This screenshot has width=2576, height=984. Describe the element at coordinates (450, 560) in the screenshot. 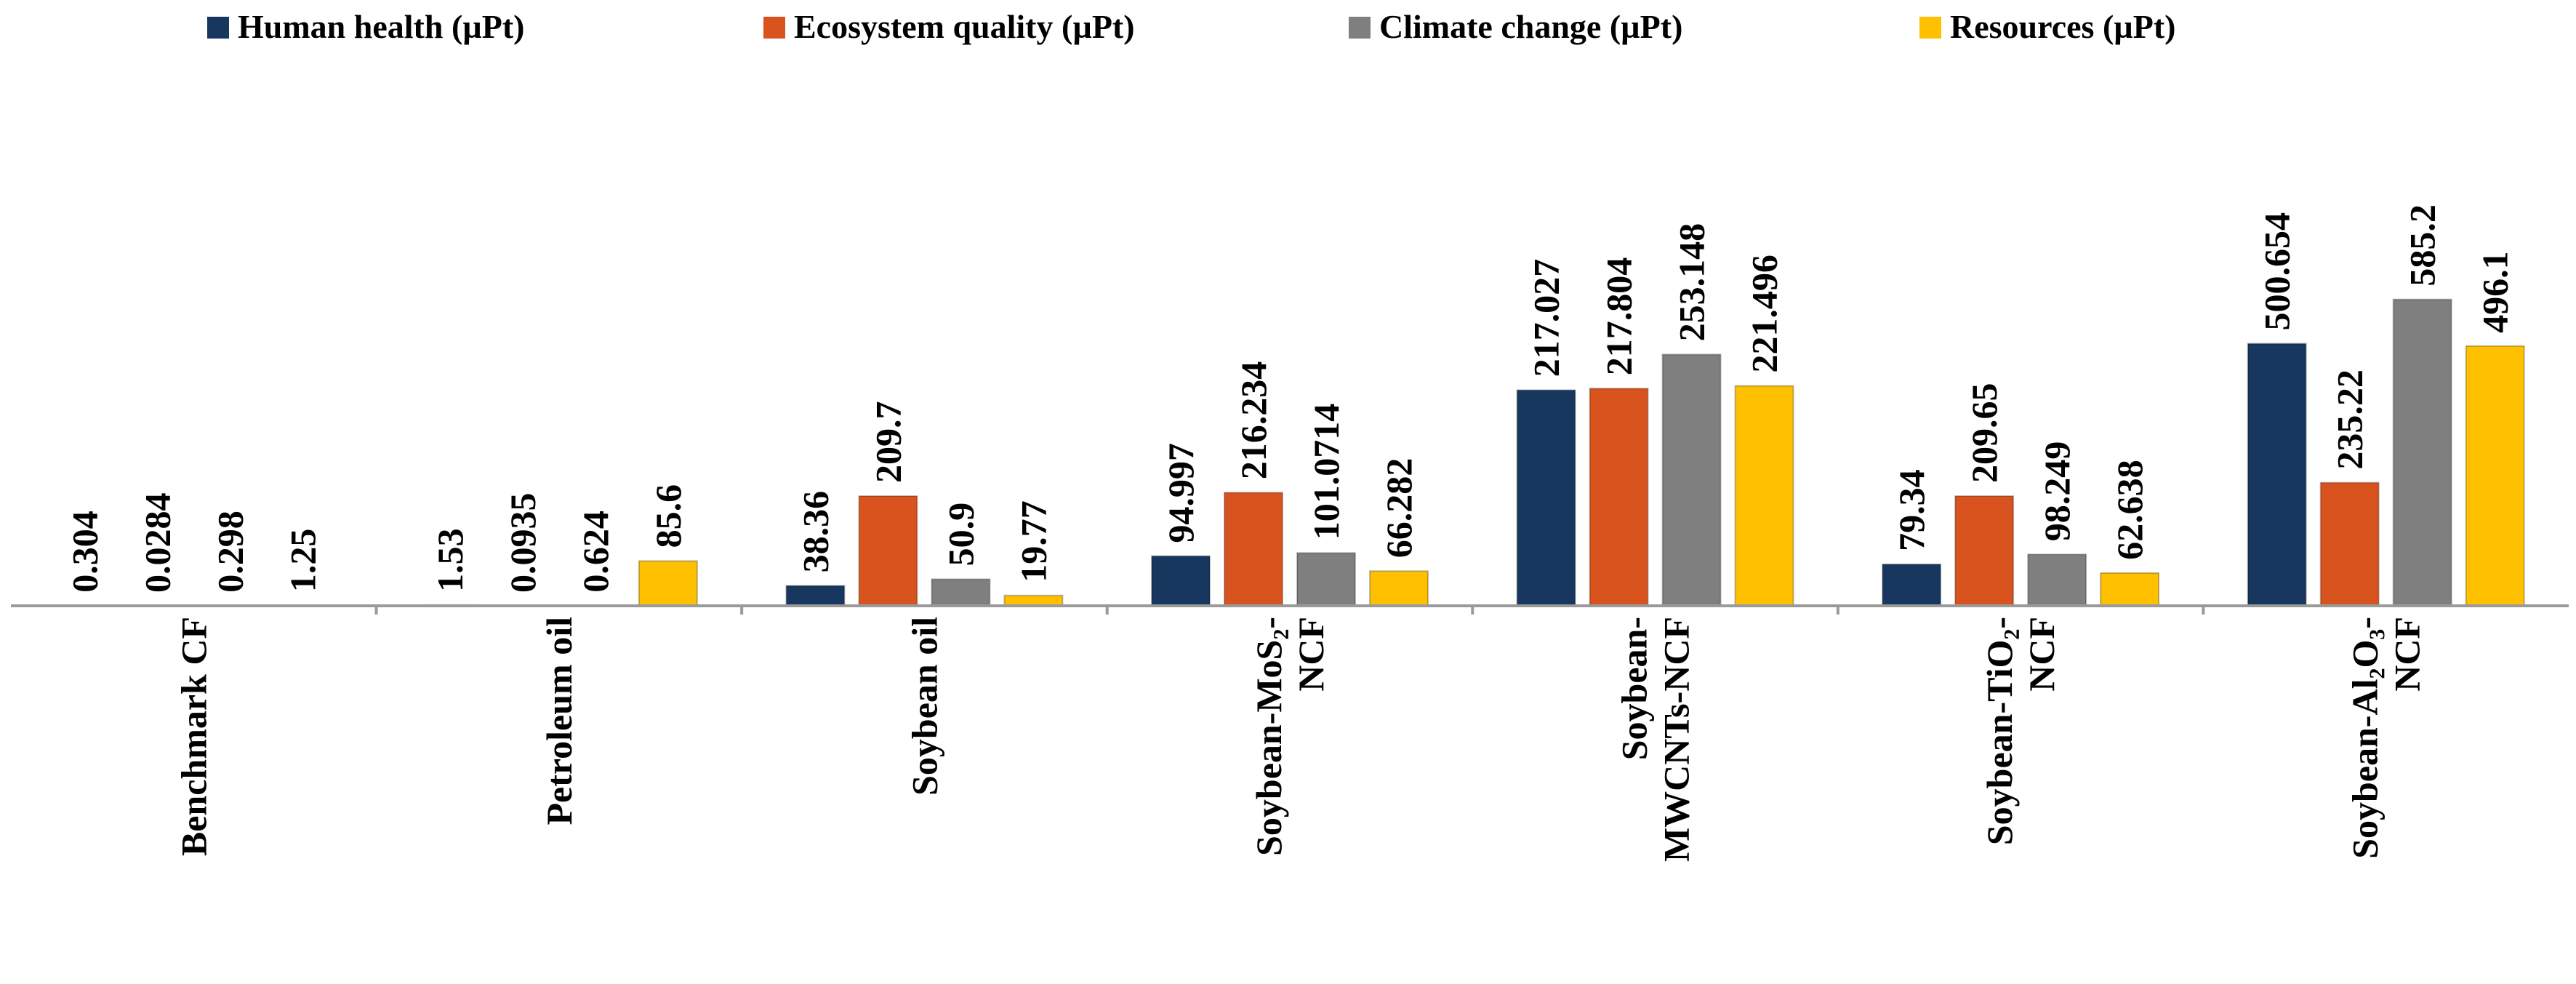

I see `value-label-1-0: 1.53` at that location.